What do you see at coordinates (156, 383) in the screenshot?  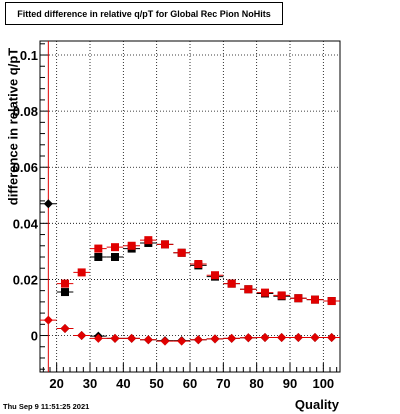 I see `x-tick-label: 50` at bounding box center [156, 383].